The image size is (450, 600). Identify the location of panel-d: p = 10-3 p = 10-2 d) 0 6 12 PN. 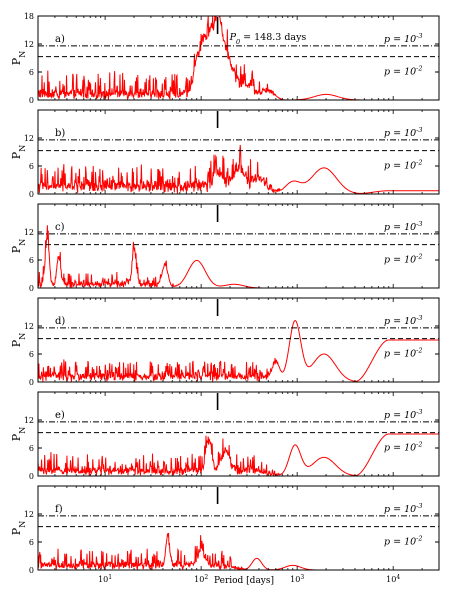
(225, 342).